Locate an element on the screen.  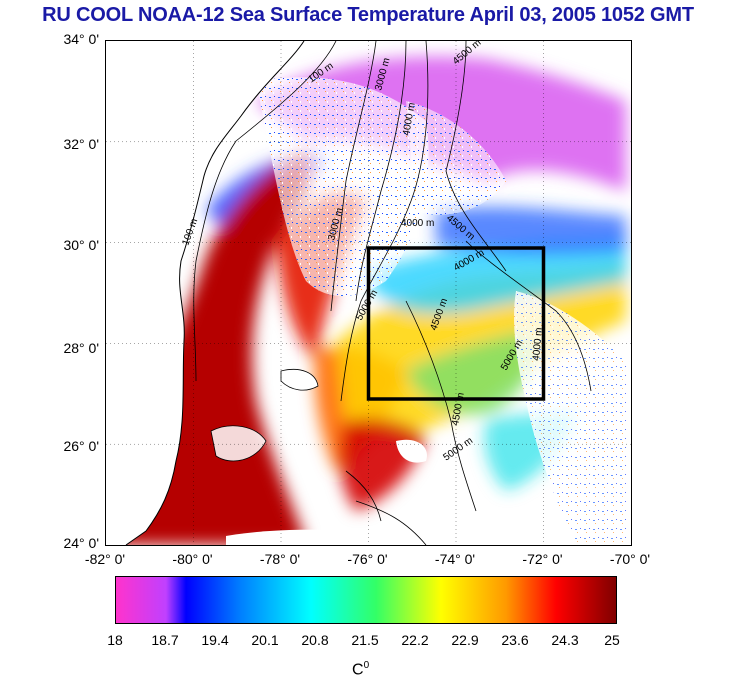
colorbar-tick: 20.8 is located at coordinates (315, 640).